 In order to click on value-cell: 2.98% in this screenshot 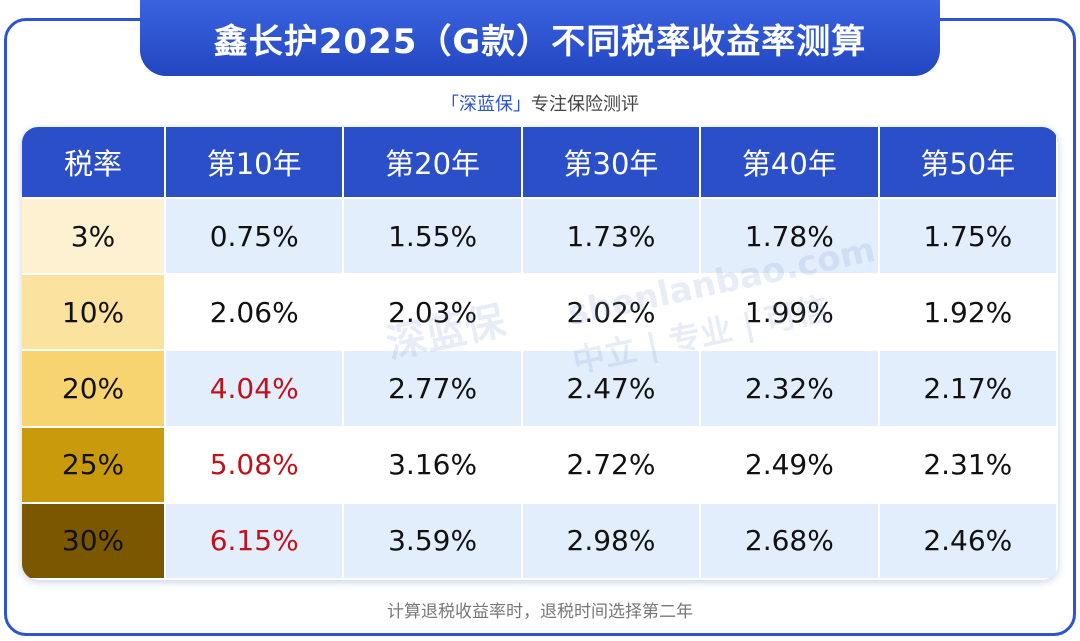, I will do `click(612, 541)`.